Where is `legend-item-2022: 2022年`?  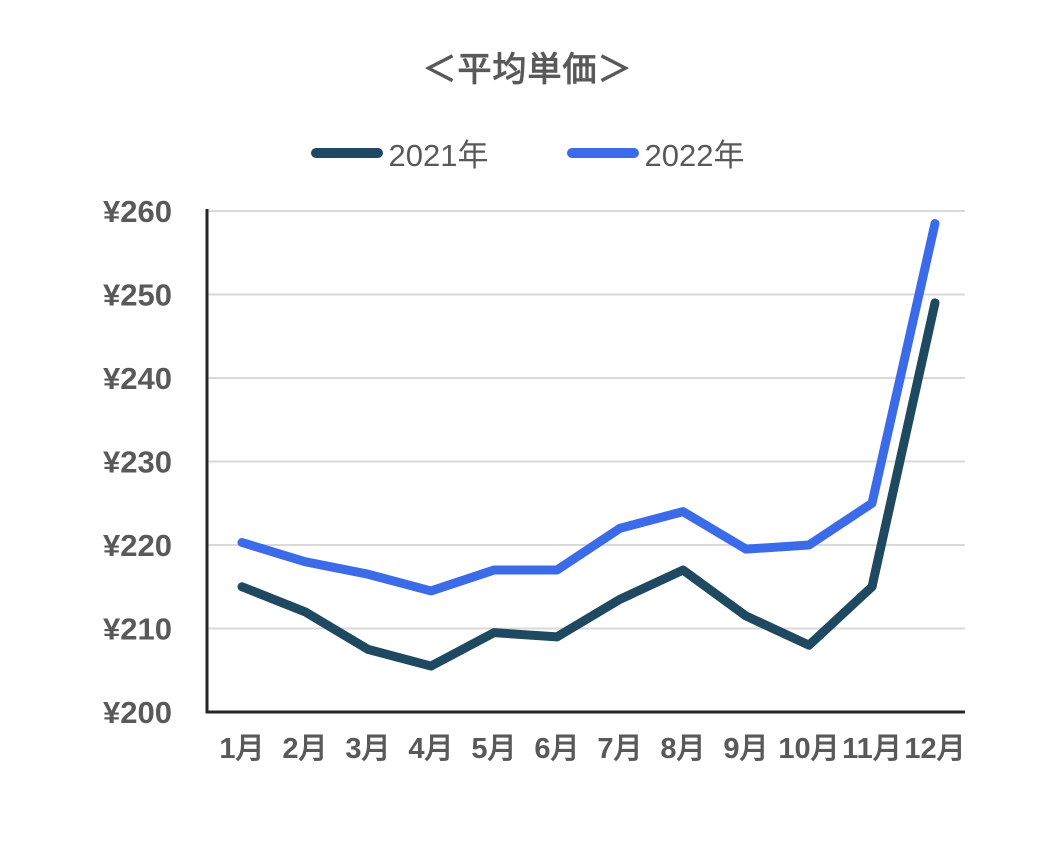
legend-item-2022: 2022年 is located at coordinates (655, 152).